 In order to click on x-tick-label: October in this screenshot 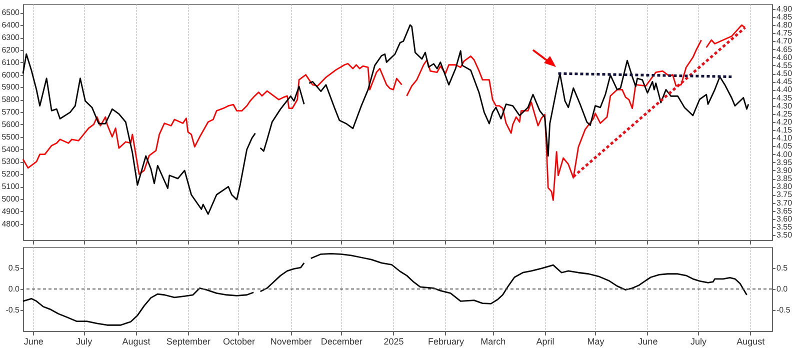, I will do `click(238, 341)`.